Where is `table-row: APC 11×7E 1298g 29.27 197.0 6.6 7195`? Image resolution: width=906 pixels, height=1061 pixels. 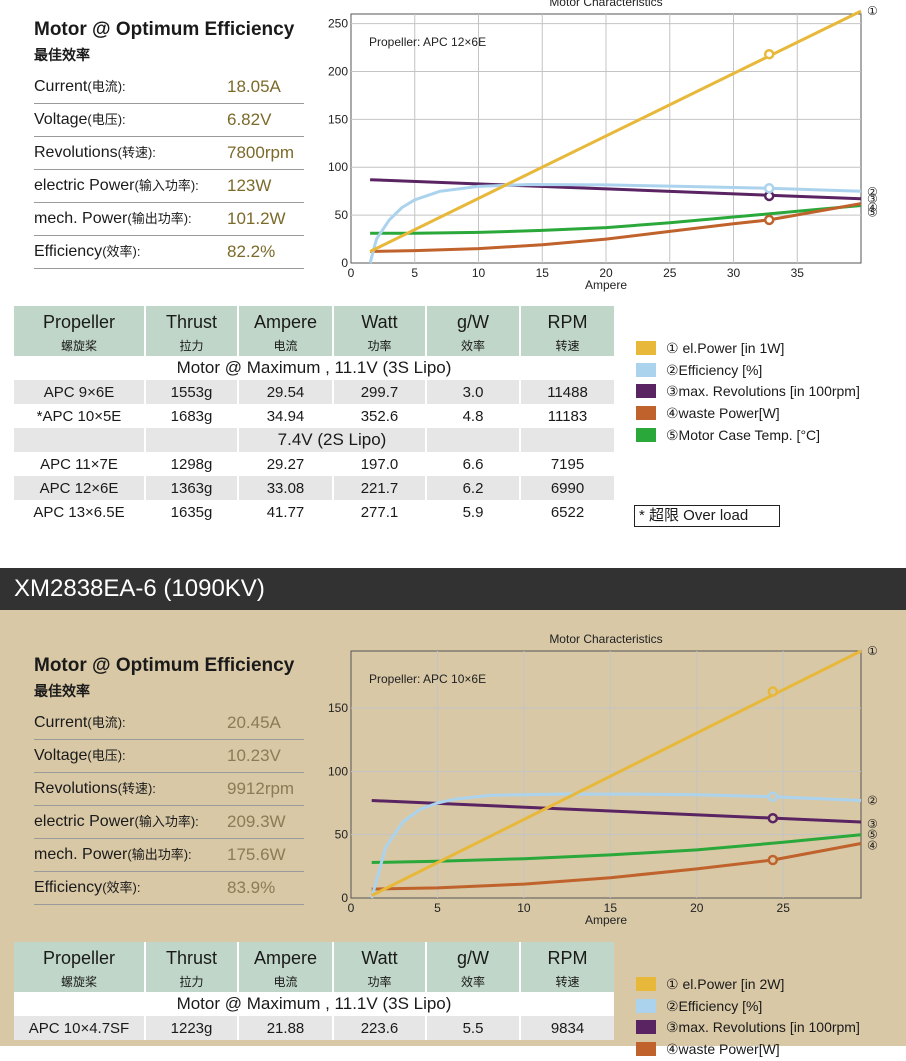
table-row: APC 11×7E 1298g 29.27 197.0 6.6 7195 is located at coordinates (314, 464).